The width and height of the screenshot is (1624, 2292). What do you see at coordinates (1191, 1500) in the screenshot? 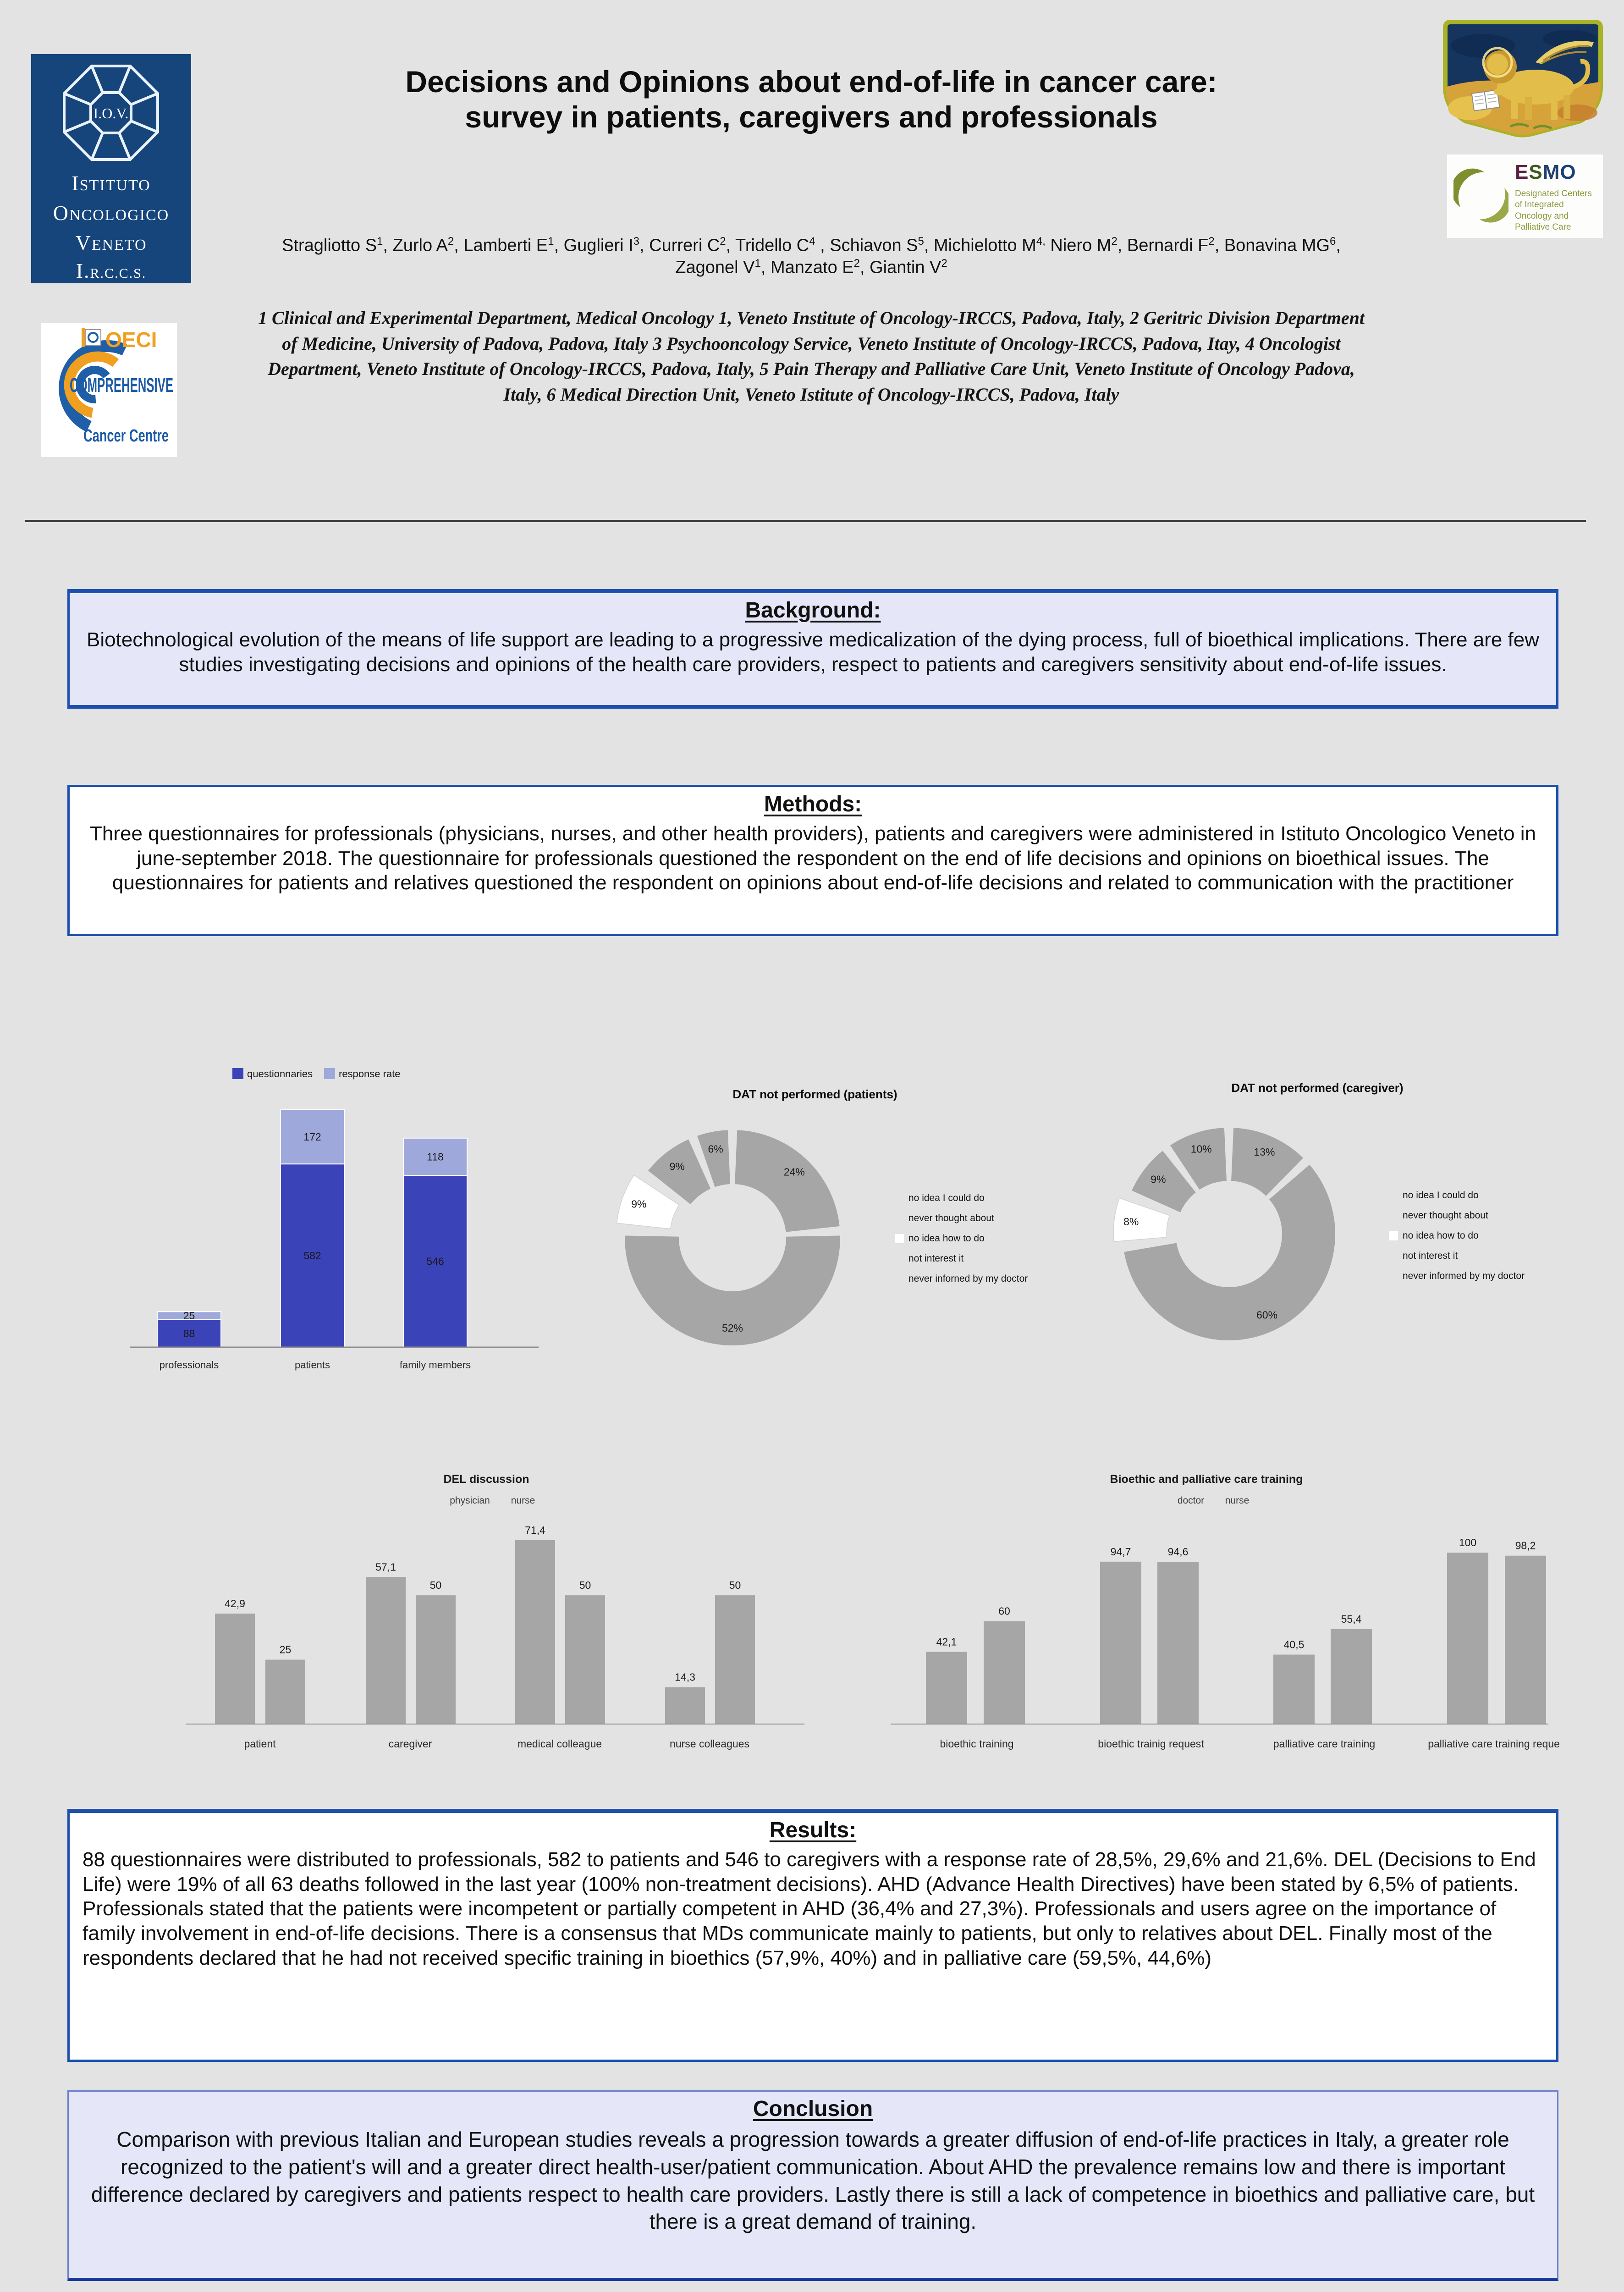
I see `series-label: doctor` at bounding box center [1191, 1500].